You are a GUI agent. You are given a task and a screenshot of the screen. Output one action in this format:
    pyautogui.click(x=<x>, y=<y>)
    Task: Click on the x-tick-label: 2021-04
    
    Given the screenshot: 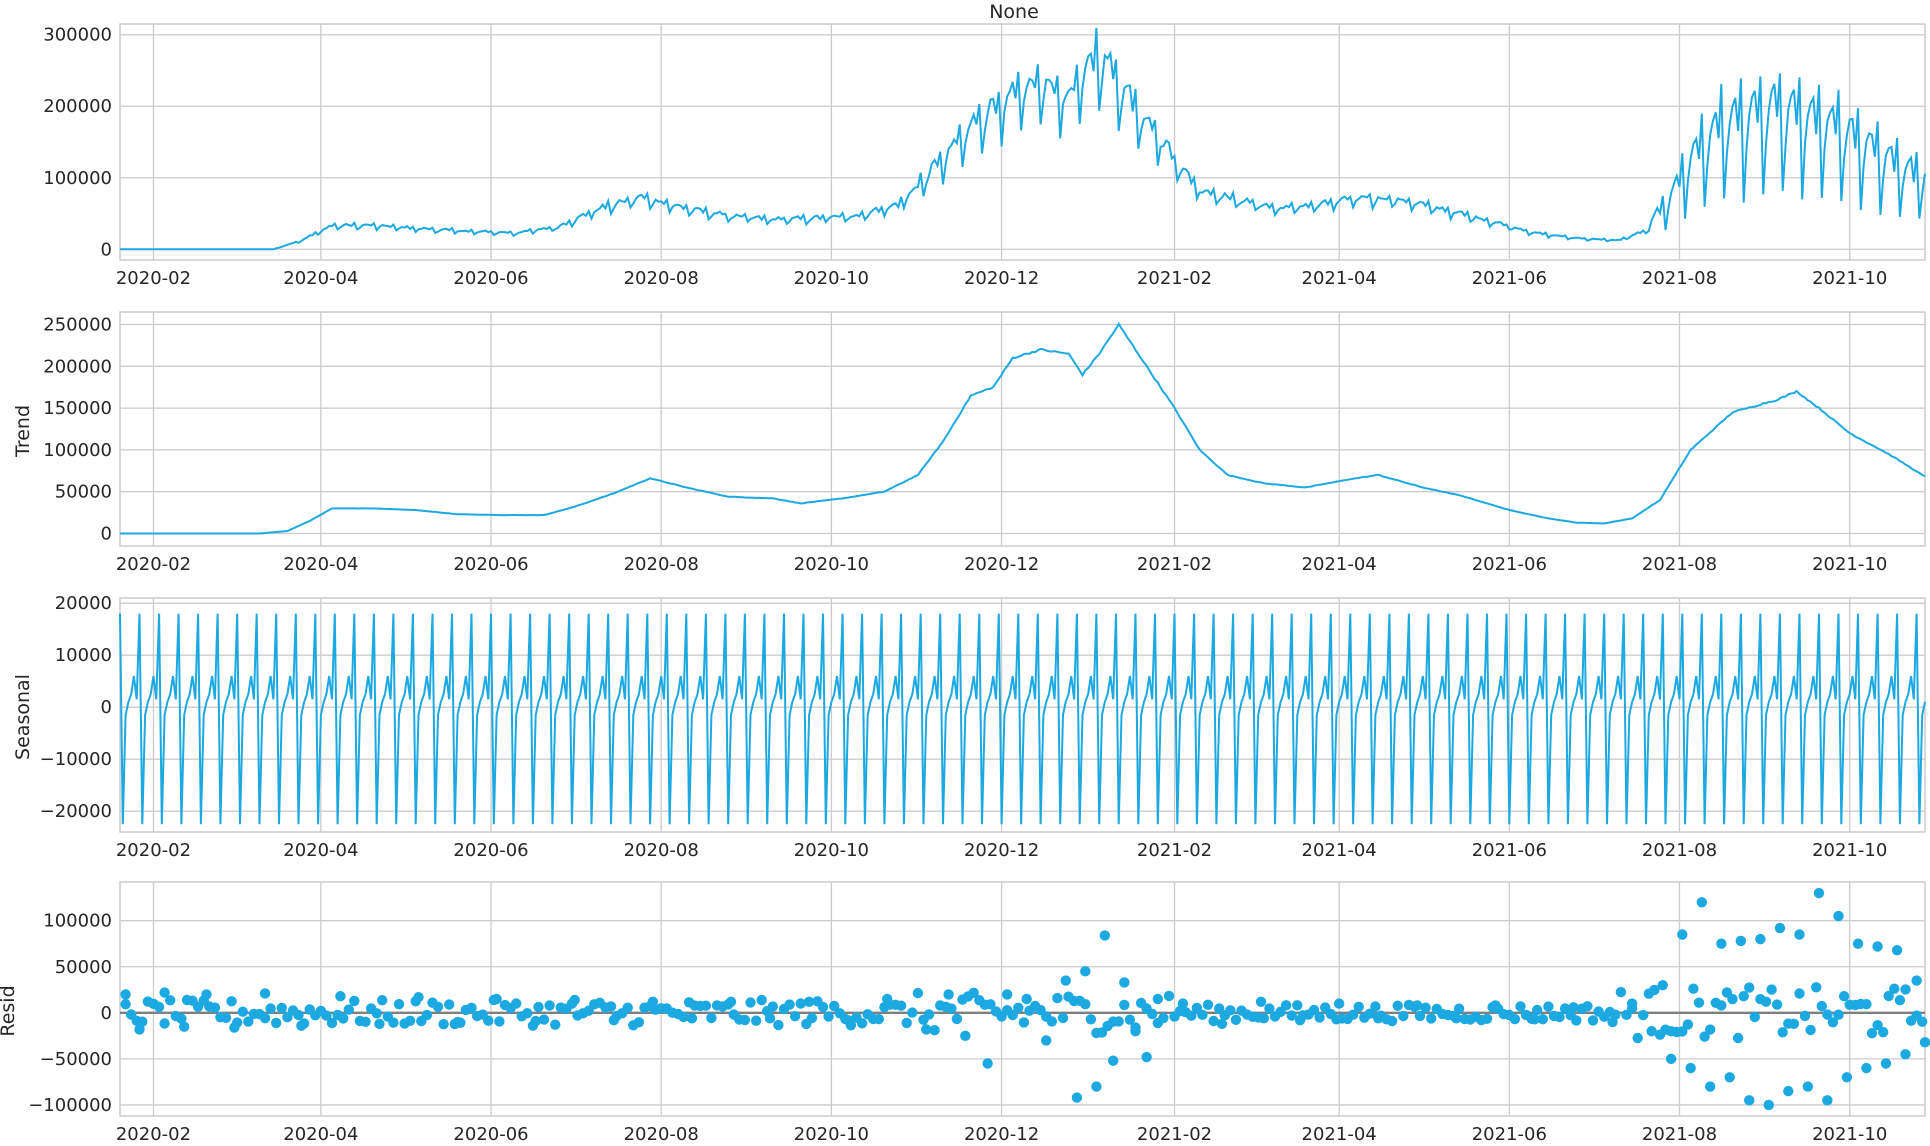 What is the action you would take?
    pyautogui.click(x=1339, y=1134)
    